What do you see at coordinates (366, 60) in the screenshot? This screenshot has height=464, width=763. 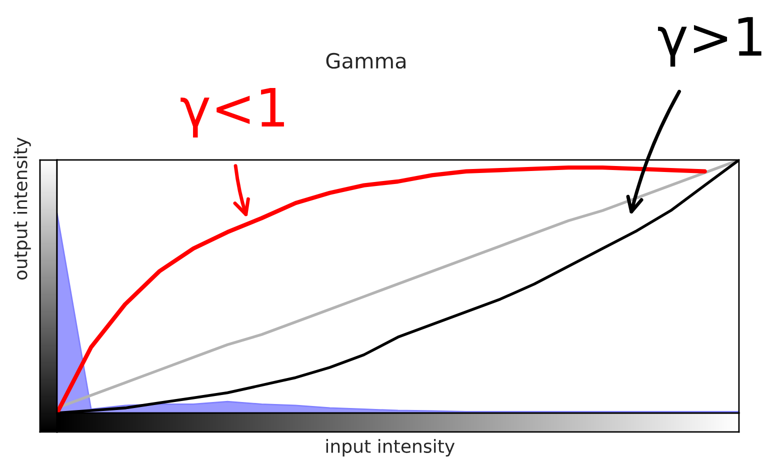 I see `chart-title: Gamma` at bounding box center [366, 60].